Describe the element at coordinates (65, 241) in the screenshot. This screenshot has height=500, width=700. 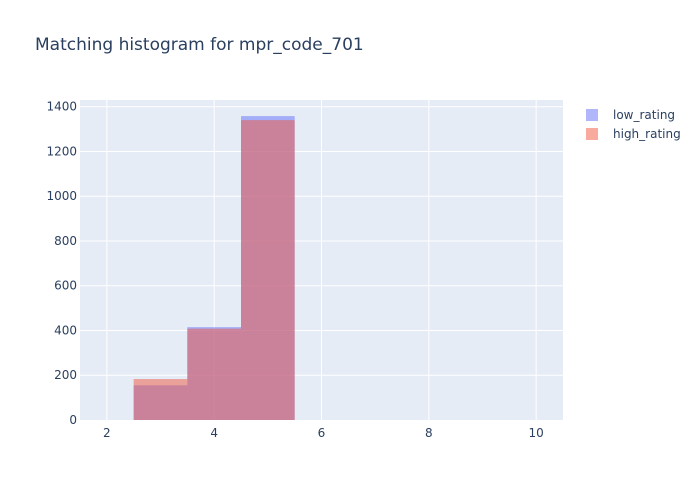
I see `y-tick-label: 800` at that location.